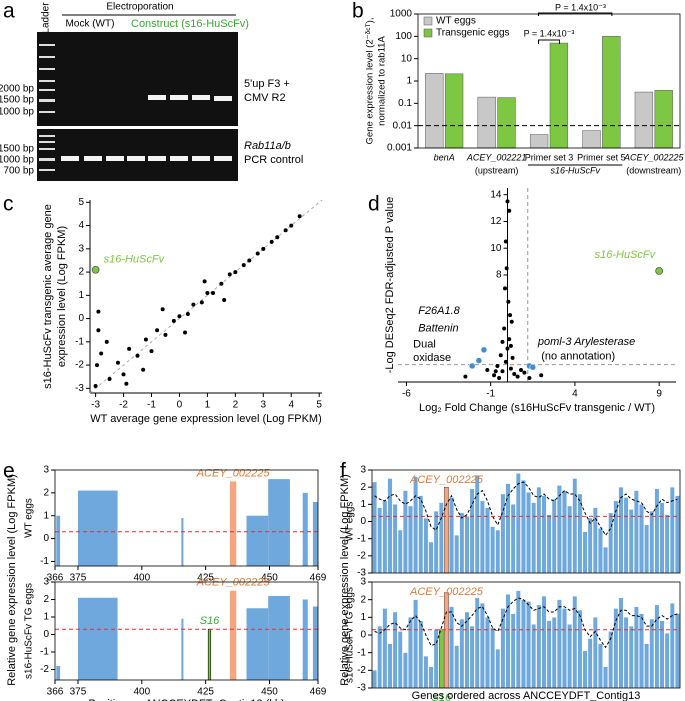 The width and height of the screenshot is (685, 701). I want to click on gel-image, so click(137, 79).